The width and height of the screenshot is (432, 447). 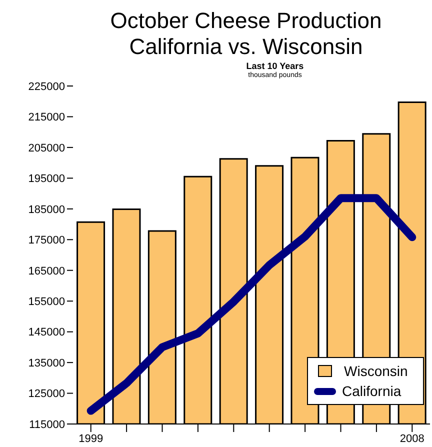 What do you see at coordinates (47, 424) in the screenshot?
I see `y-tick-label: 115000` at bounding box center [47, 424].